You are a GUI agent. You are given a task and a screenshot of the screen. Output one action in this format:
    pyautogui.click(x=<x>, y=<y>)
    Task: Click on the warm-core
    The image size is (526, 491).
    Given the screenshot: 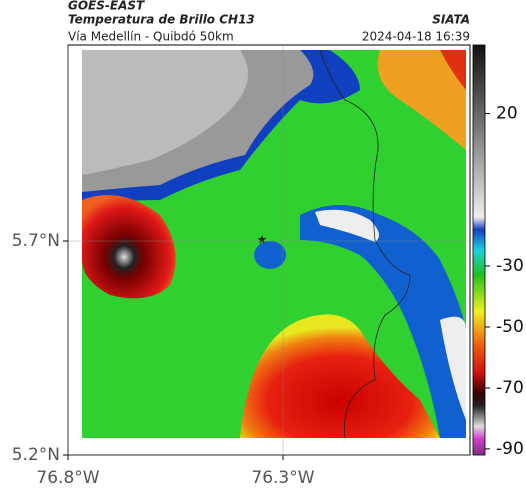 What is the action you would take?
    pyautogui.click(x=453, y=70)
    